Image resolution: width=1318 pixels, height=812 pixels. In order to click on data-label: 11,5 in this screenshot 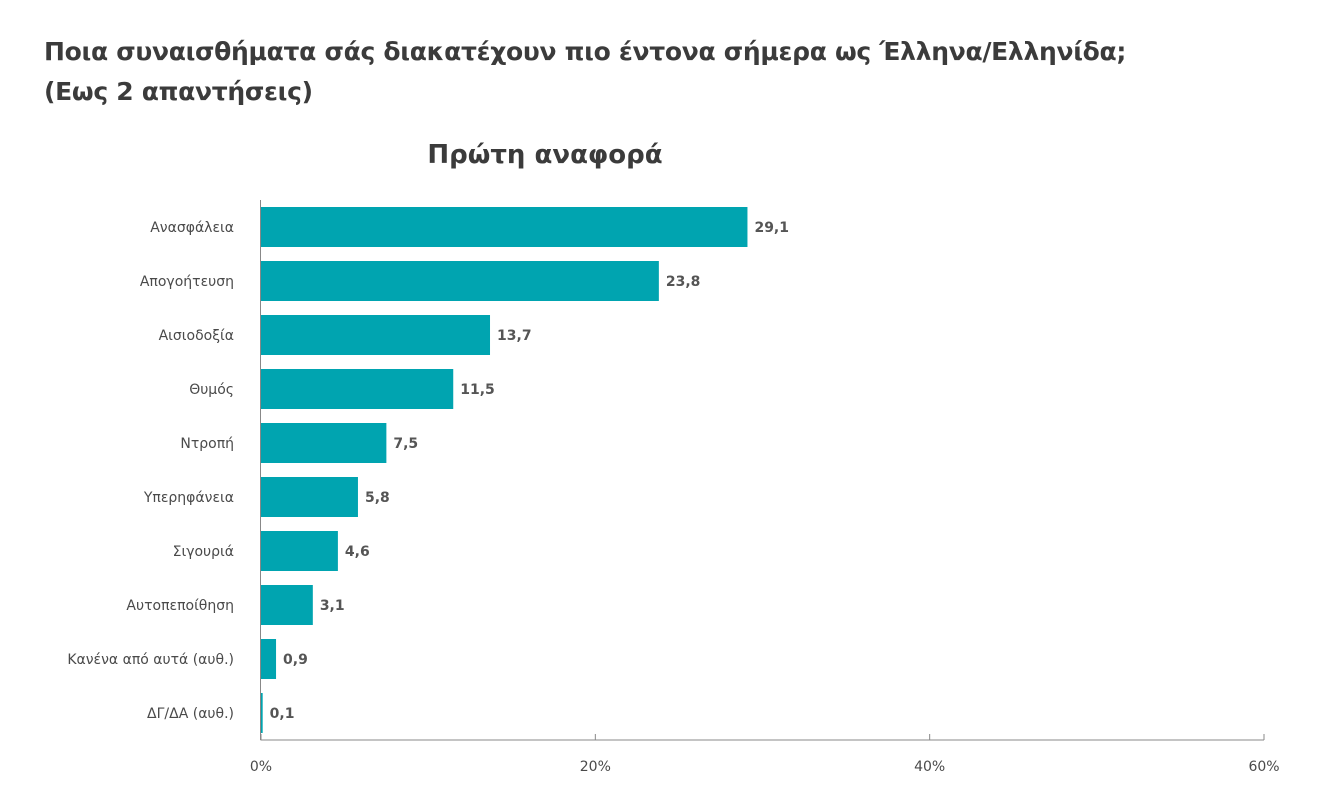, I will do `click(477, 390)`.